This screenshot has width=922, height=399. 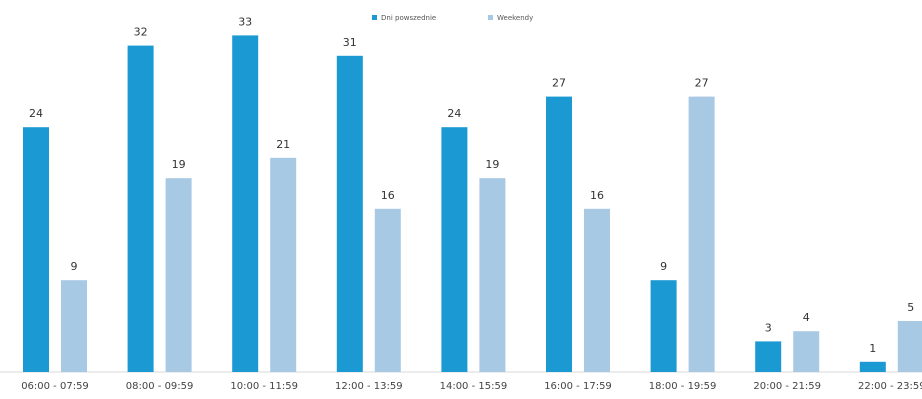 I want to click on x-tick-label-1: 08:00 - 09:59, so click(x=160, y=386).